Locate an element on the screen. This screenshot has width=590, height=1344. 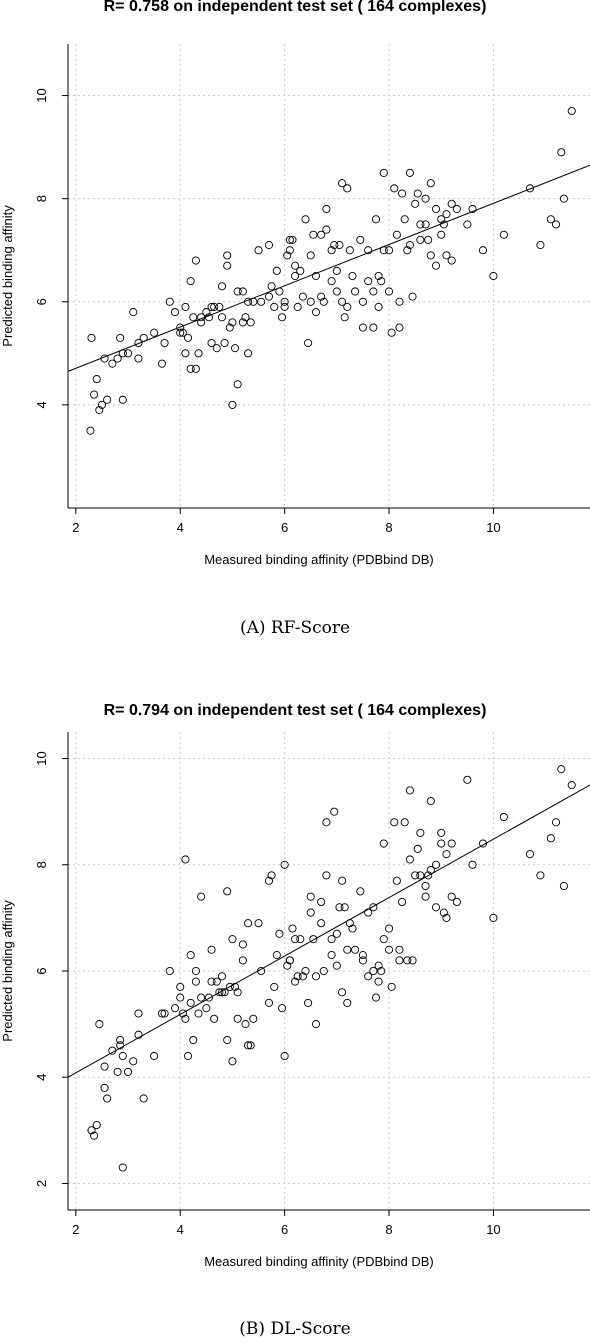
x-tick-label: 8 is located at coordinates (388, 1229).